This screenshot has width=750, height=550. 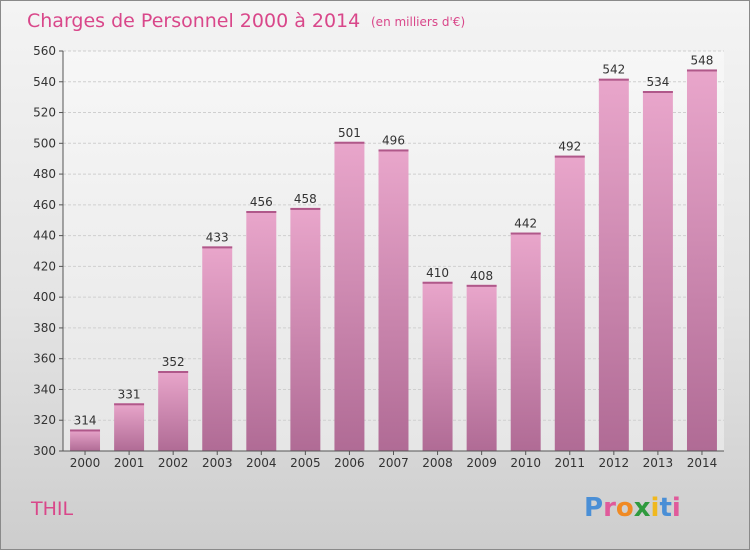 I want to click on bar-value-label: 534, so click(x=657, y=82).